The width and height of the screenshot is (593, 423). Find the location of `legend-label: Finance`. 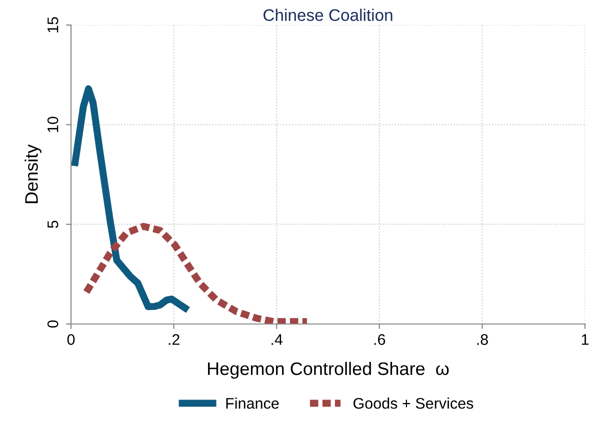

legend-label: Finance is located at coordinates (252, 403).